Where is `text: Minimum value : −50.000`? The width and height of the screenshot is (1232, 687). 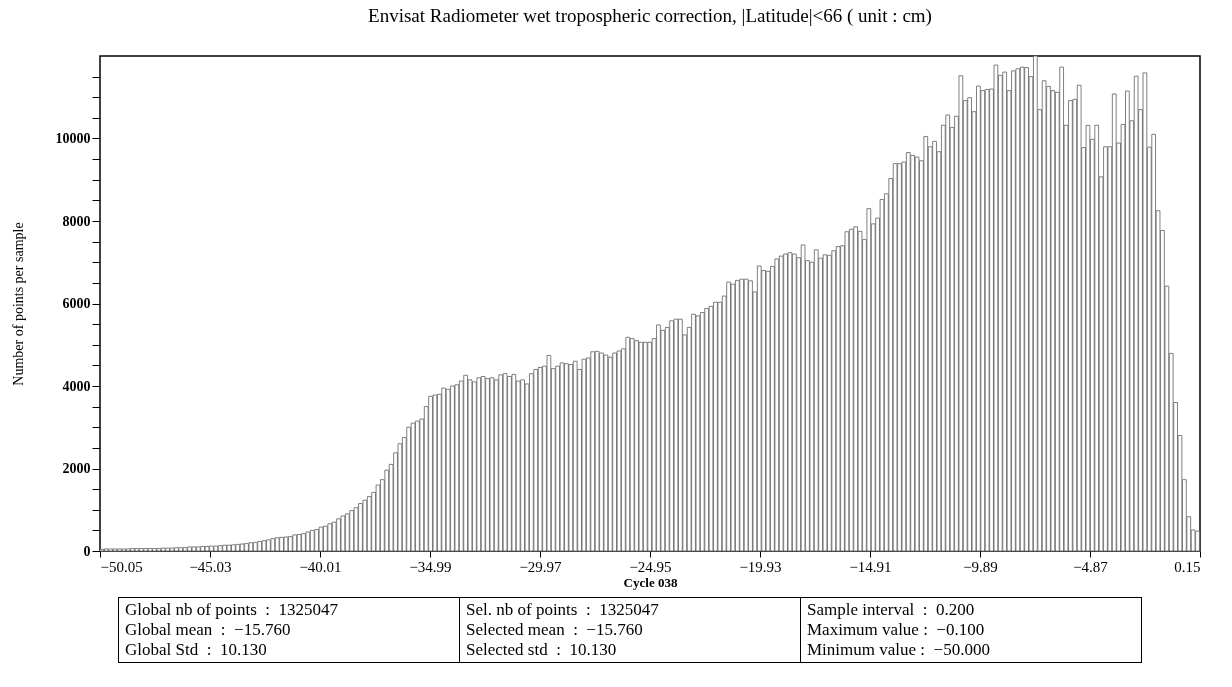 text: Minimum value : −50.000 is located at coordinates (898, 649).